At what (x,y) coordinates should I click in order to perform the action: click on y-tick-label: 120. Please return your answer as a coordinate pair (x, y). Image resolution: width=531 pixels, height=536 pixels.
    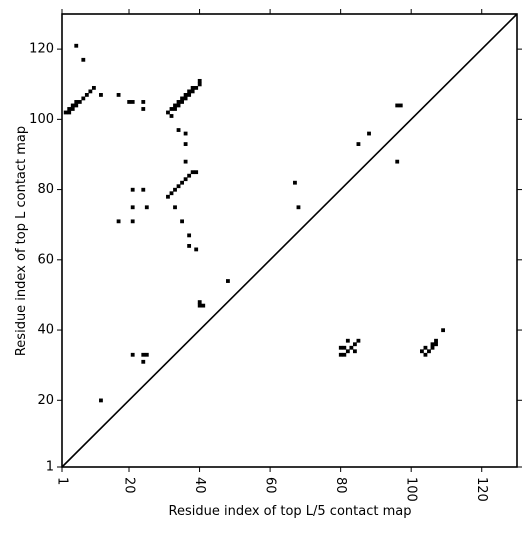
    Looking at the image, I should click on (41, 49).